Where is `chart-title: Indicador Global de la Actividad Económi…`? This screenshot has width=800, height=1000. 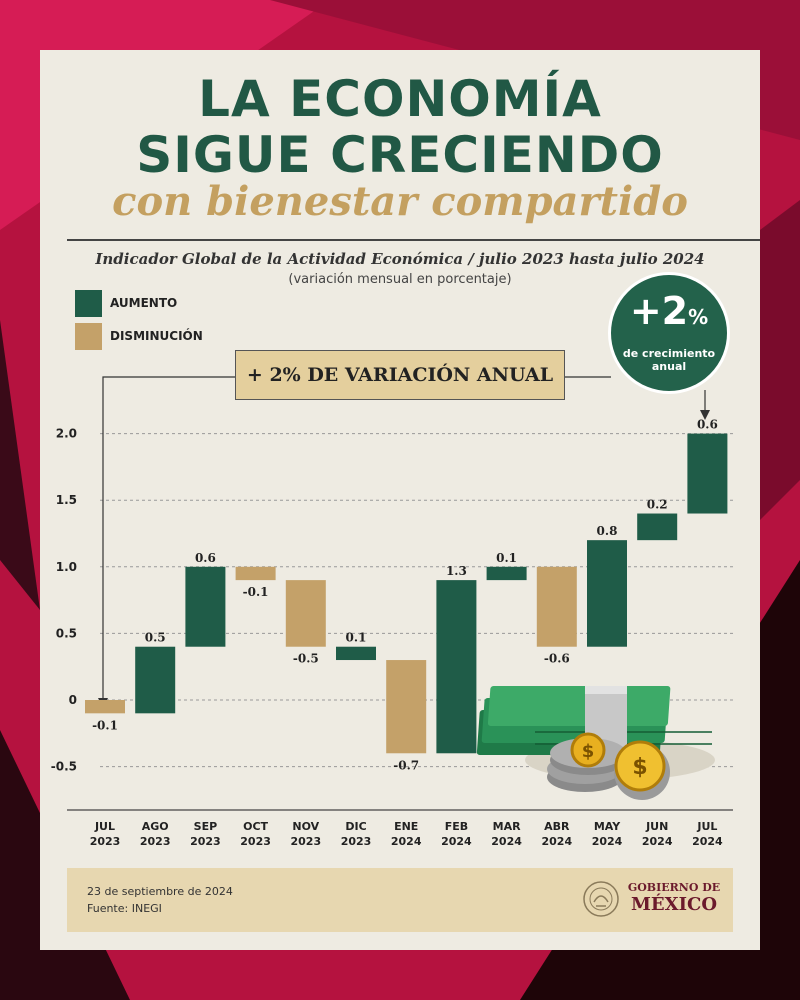 chart-title: Indicador Global de la Actividad Económi… is located at coordinates (400, 259).